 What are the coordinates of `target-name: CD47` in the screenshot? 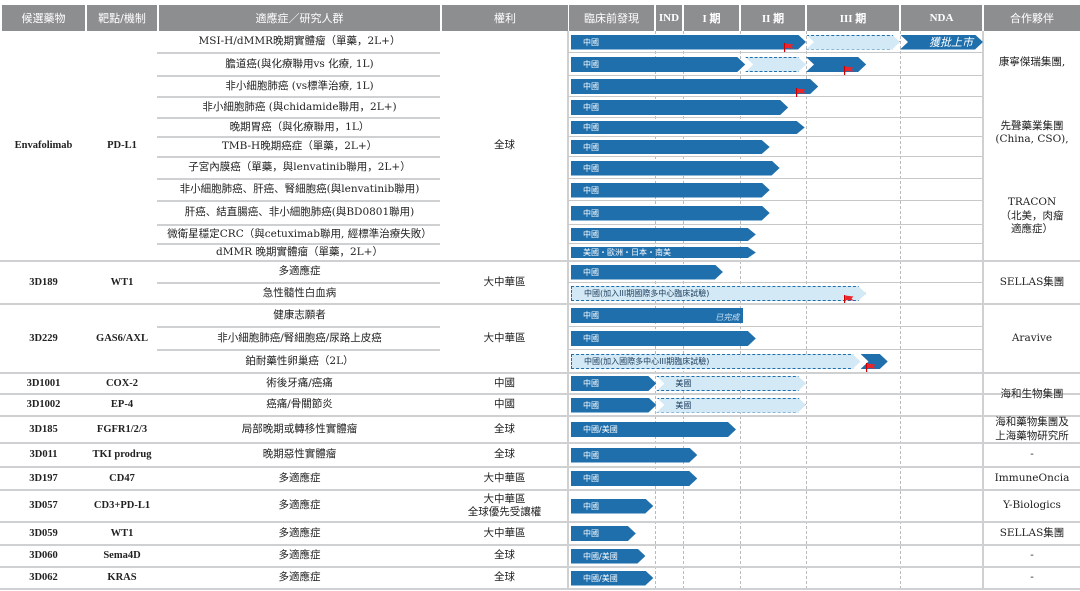 It's located at (122, 478).